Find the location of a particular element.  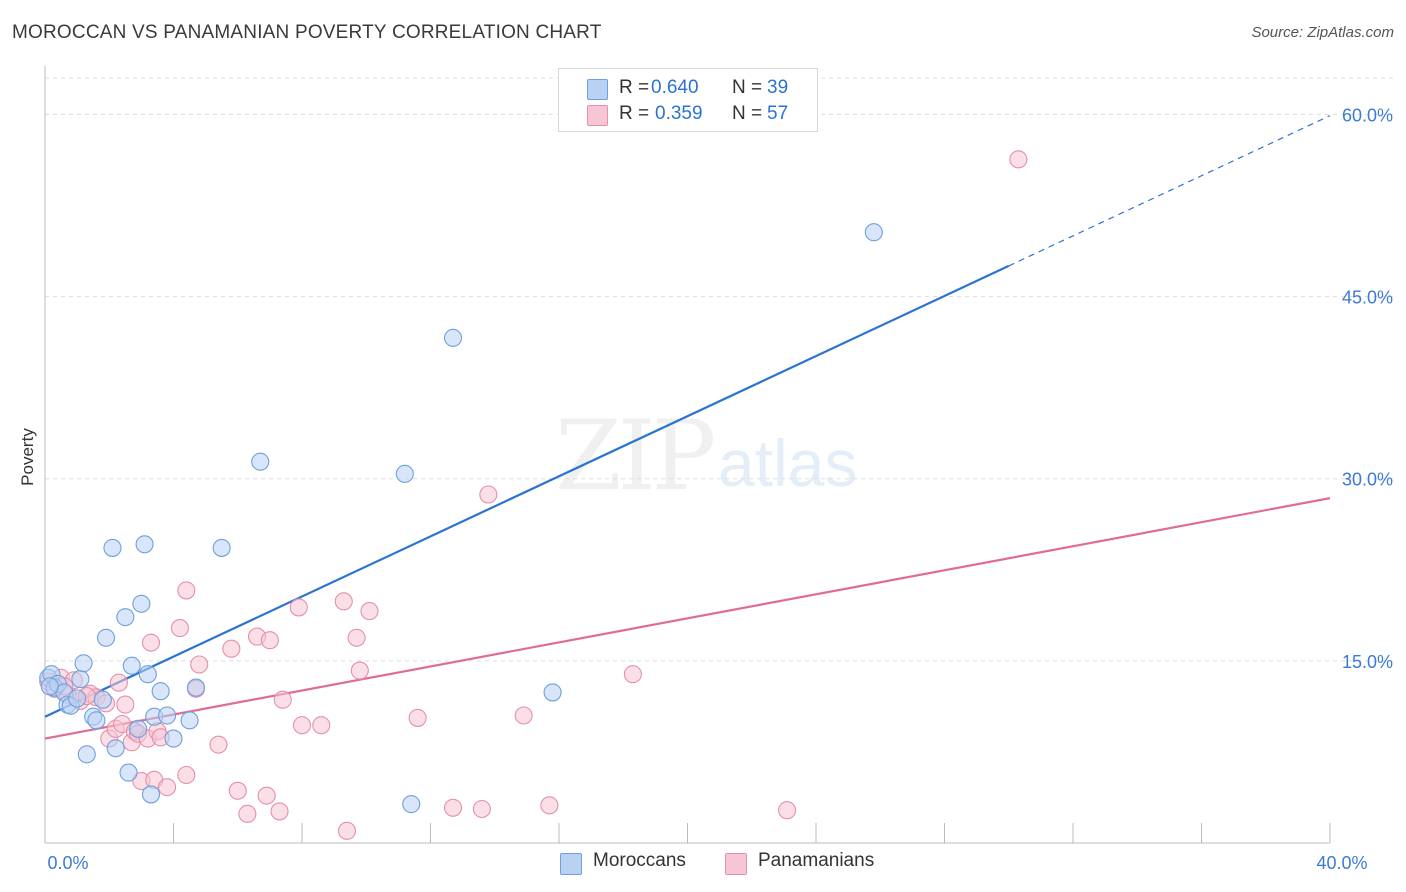

x-tick-label: 40.0% is located at coordinates (1341, 863).